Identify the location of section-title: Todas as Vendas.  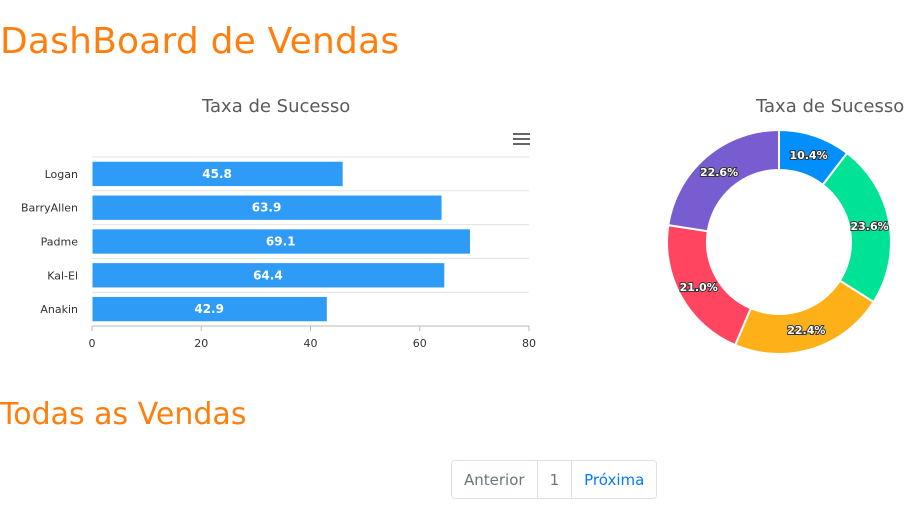
(123, 414).